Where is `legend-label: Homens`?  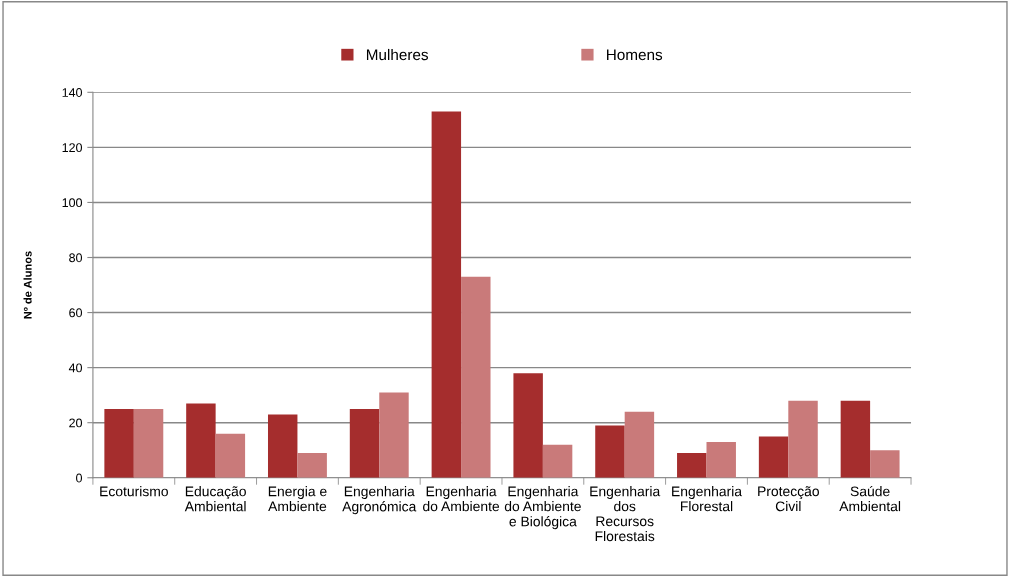
legend-label: Homens is located at coordinates (635, 55).